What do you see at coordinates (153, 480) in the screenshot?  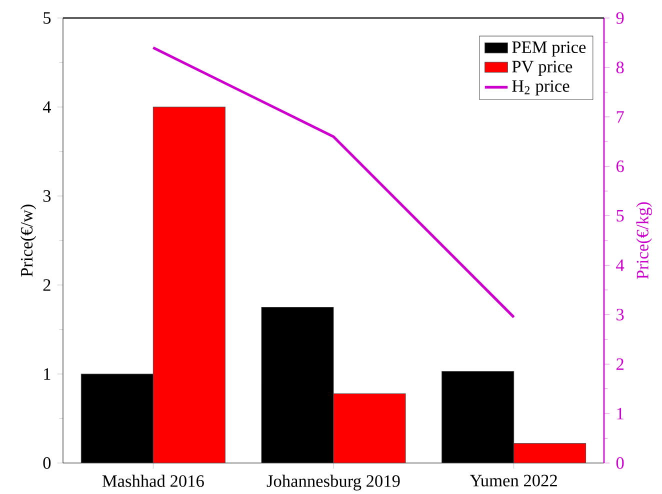 I see `x-tick-label: Mashhad 2016` at bounding box center [153, 480].